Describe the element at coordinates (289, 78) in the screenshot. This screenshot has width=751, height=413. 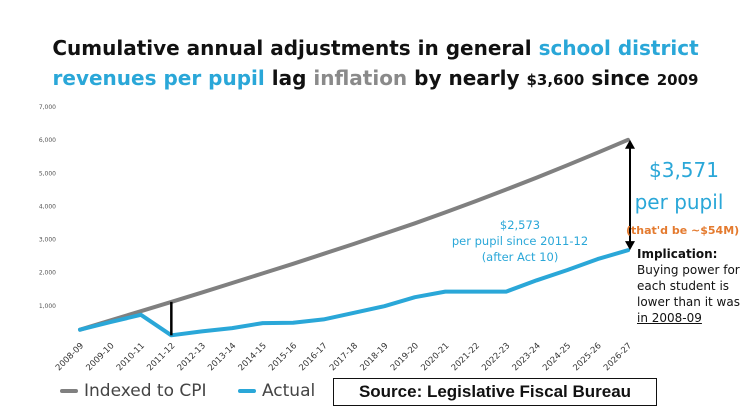
I see `title-text: lag` at that location.